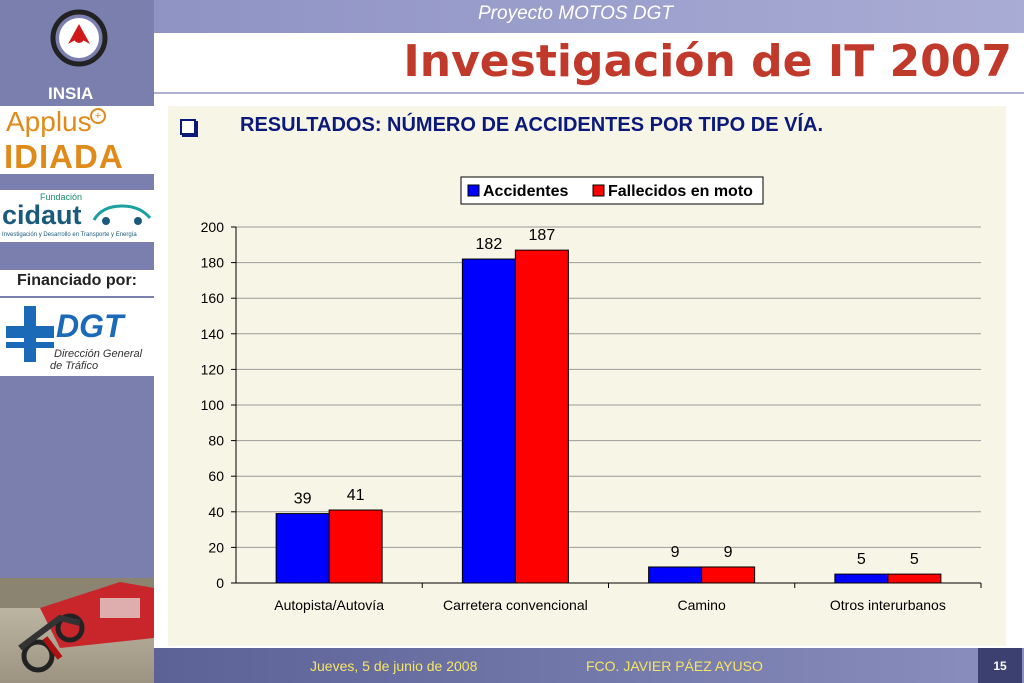 This screenshot has height=683, width=1024. I want to click on financiado-label: Financiado por:, so click(77, 283).